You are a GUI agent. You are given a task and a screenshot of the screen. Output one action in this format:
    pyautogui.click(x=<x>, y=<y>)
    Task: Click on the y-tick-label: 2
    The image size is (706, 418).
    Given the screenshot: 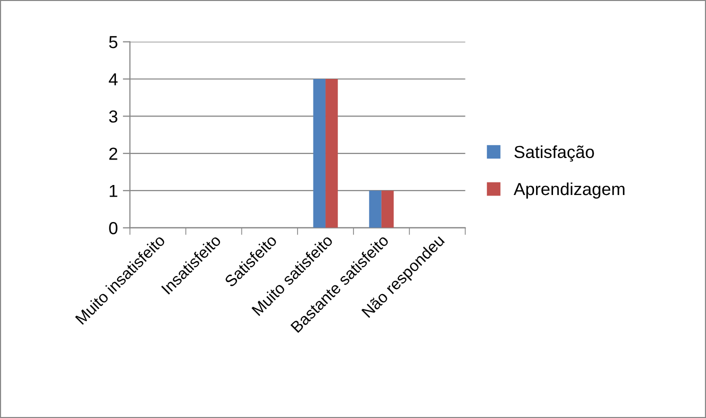 What is the action you would take?
    pyautogui.click(x=113, y=154)
    